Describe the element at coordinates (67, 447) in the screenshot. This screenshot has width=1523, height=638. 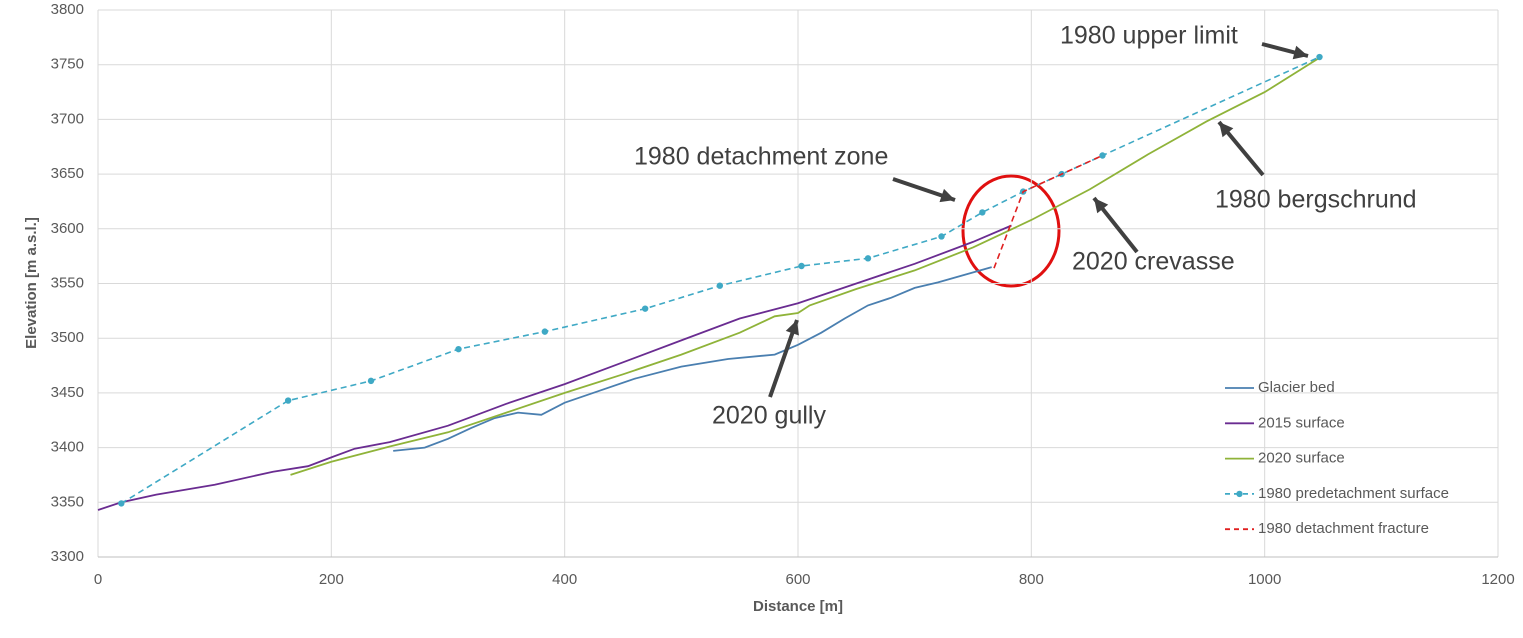
I see `y-tick-label: 3400` at that location.